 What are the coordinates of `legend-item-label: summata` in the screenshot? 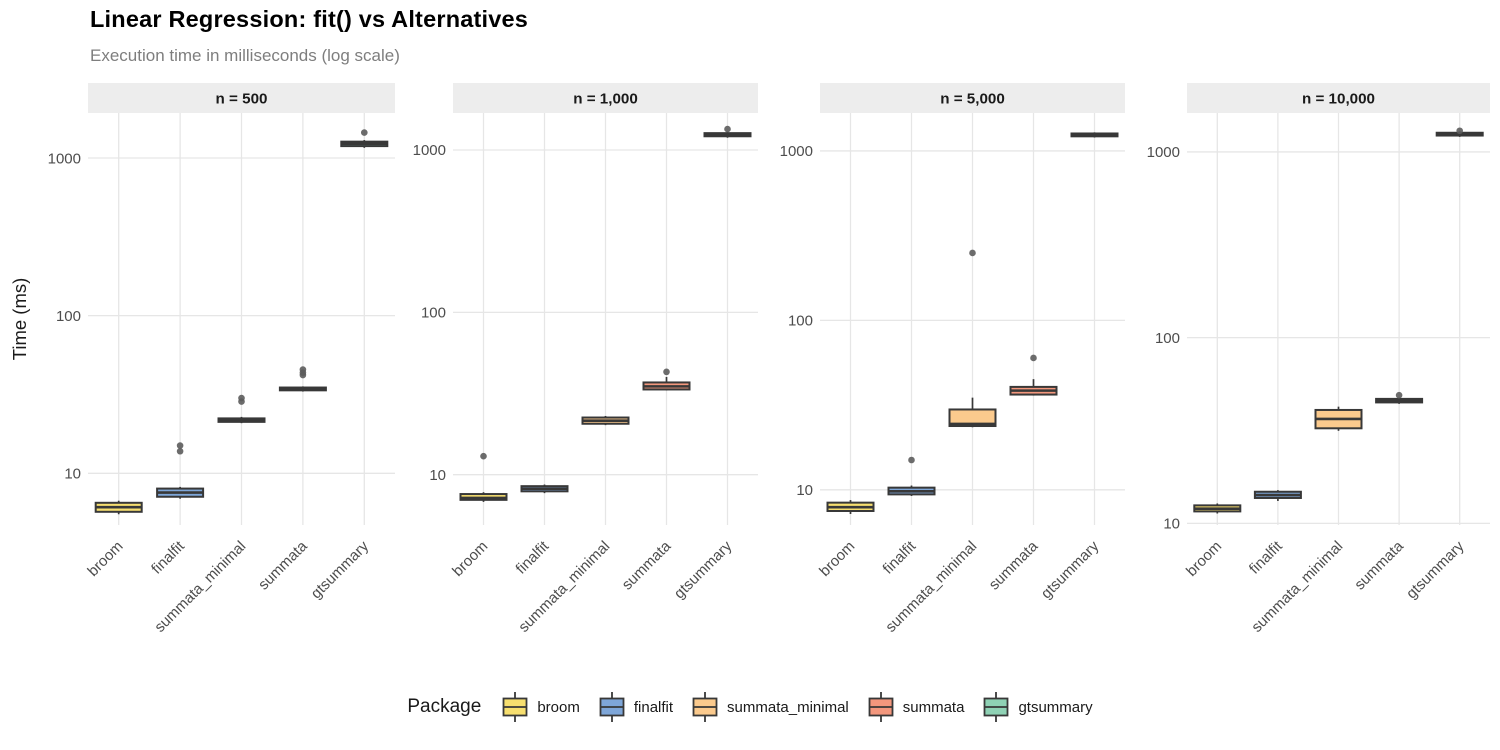 It's located at (933, 707).